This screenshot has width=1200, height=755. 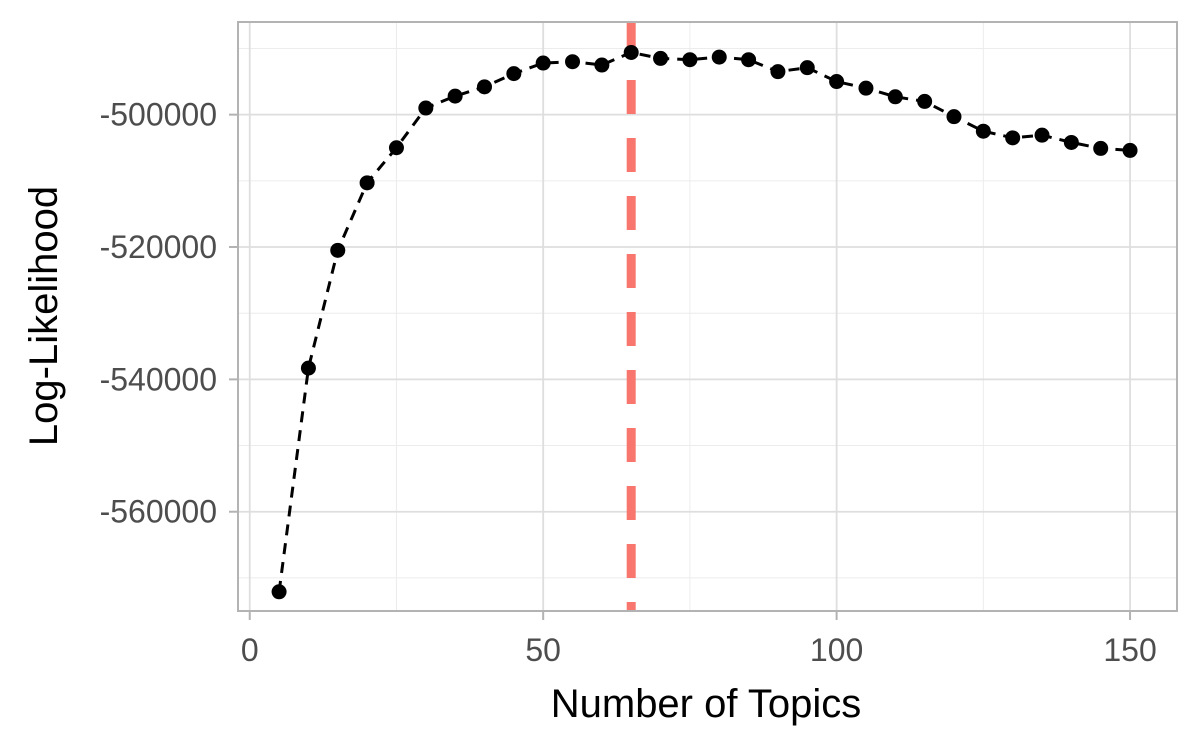 What do you see at coordinates (706, 704) in the screenshot?
I see `x-axis-title: Number of Topics` at bounding box center [706, 704].